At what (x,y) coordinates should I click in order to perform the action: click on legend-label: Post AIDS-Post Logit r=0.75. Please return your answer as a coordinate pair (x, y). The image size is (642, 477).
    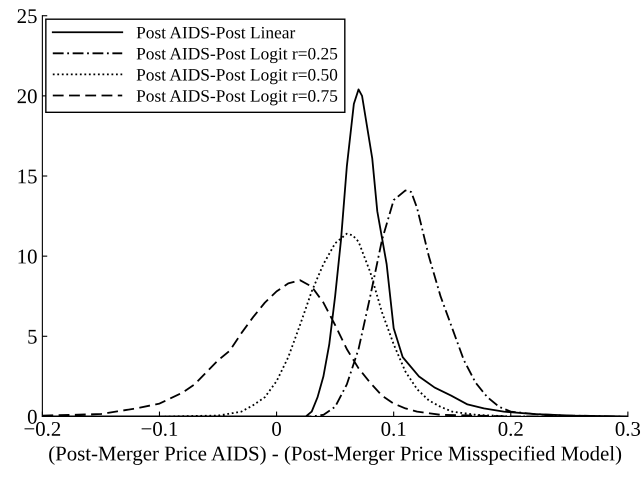
    Looking at the image, I should click on (237, 98).